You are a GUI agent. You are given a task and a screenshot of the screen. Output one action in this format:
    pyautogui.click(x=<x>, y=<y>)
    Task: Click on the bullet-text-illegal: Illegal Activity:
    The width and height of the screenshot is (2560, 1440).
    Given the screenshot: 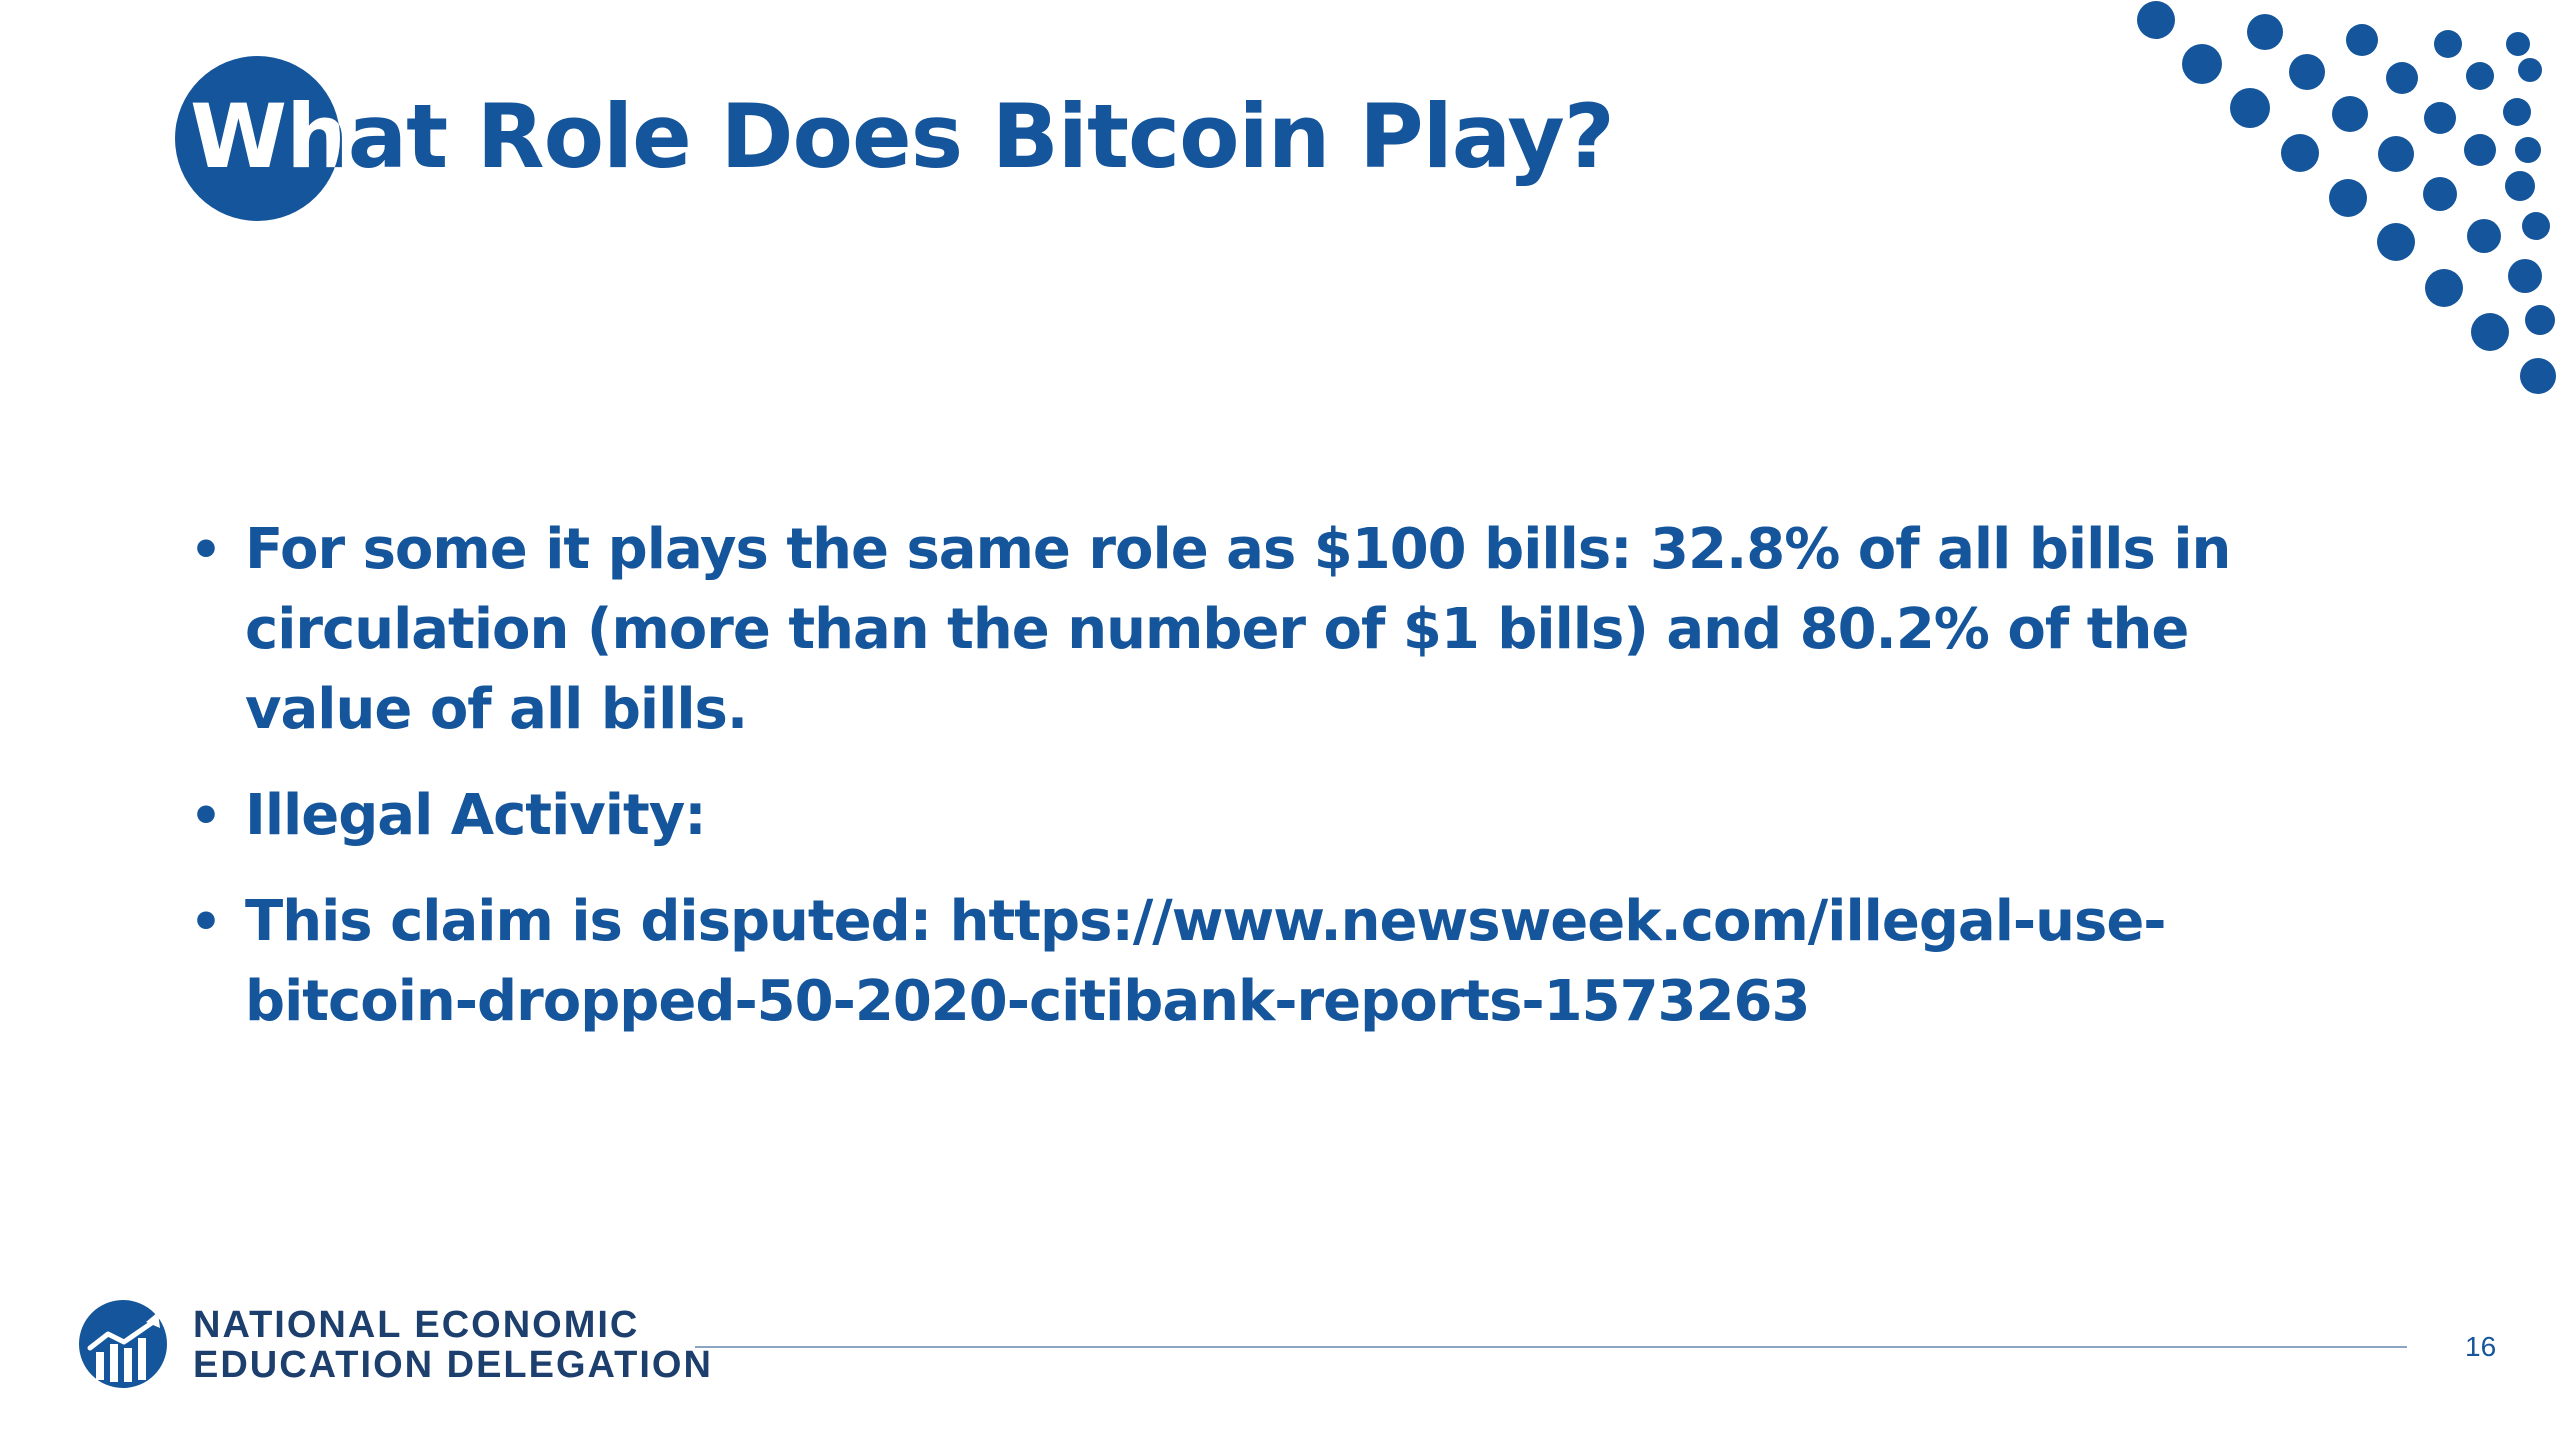 What is the action you would take?
    pyautogui.click(x=476, y=815)
    